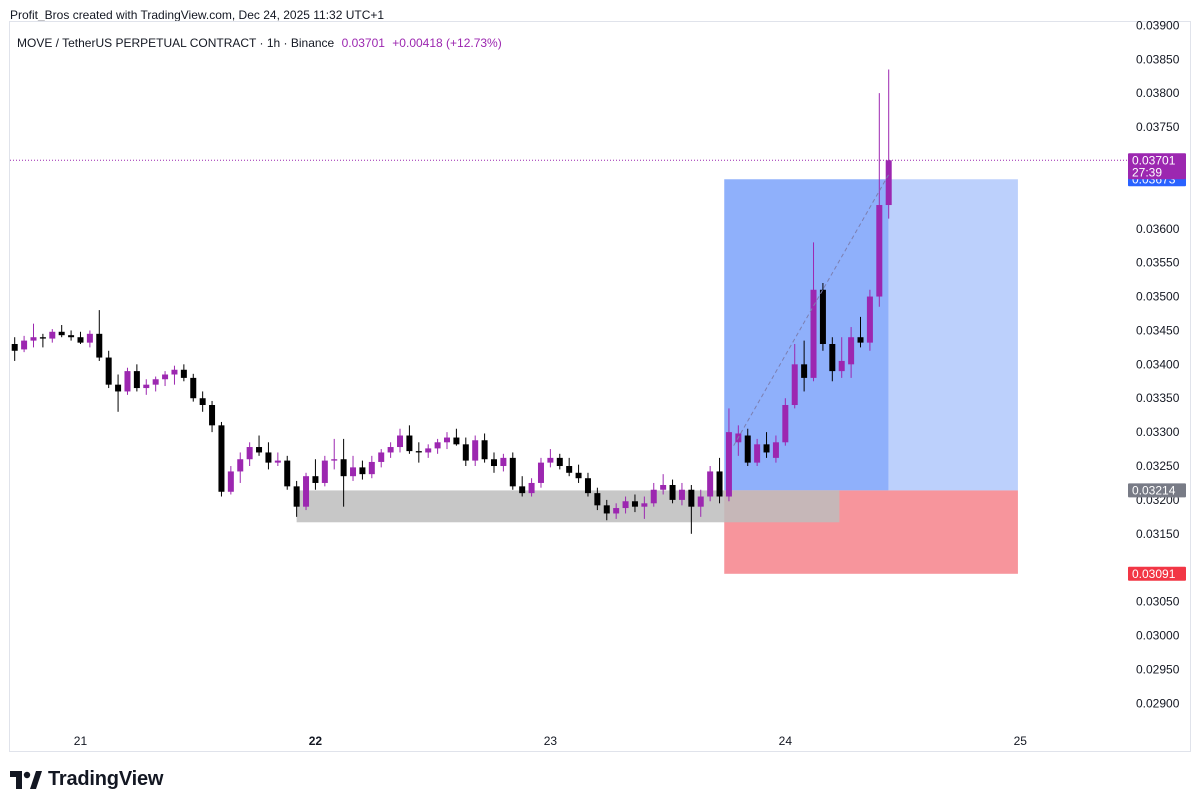 The height and width of the screenshot is (809, 1200). What do you see at coordinates (1158, 127) in the screenshot?
I see `y-tick-label: 0.03750` at bounding box center [1158, 127].